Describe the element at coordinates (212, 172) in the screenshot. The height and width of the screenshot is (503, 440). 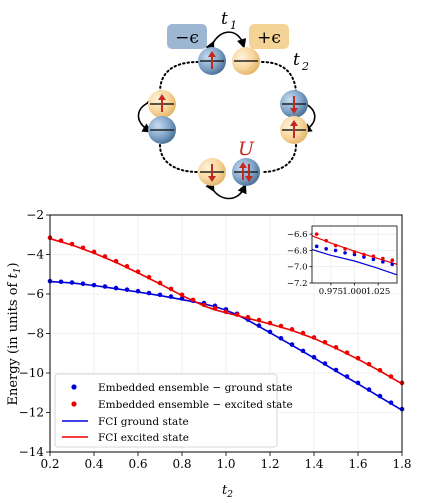
I see `site-bottom-left` at that location.